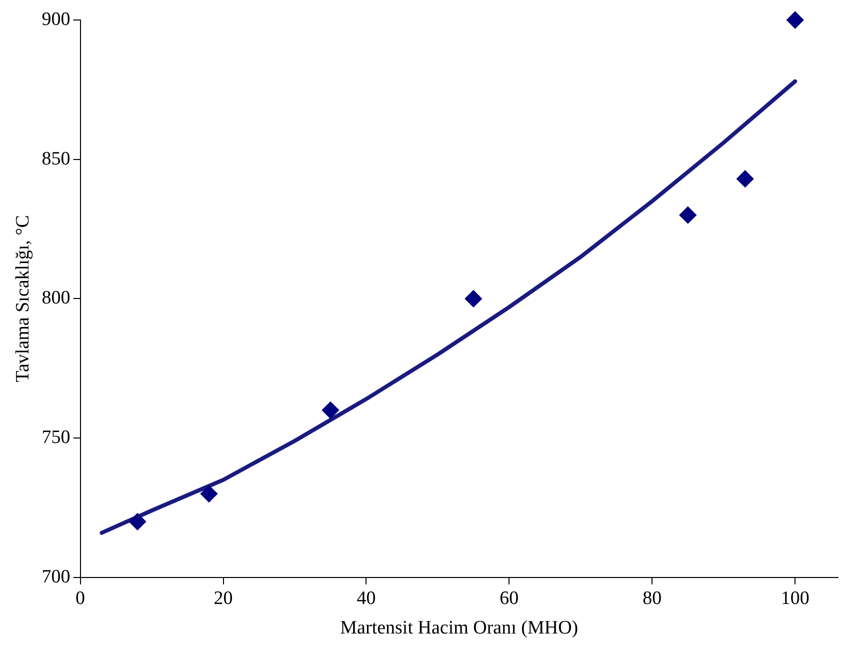  What do you see at coordinates (23, 298) in the screenshot?
I see `y-axis-title: Tavlama Sıcaklığı, °C` at bounding box center [23, 298].